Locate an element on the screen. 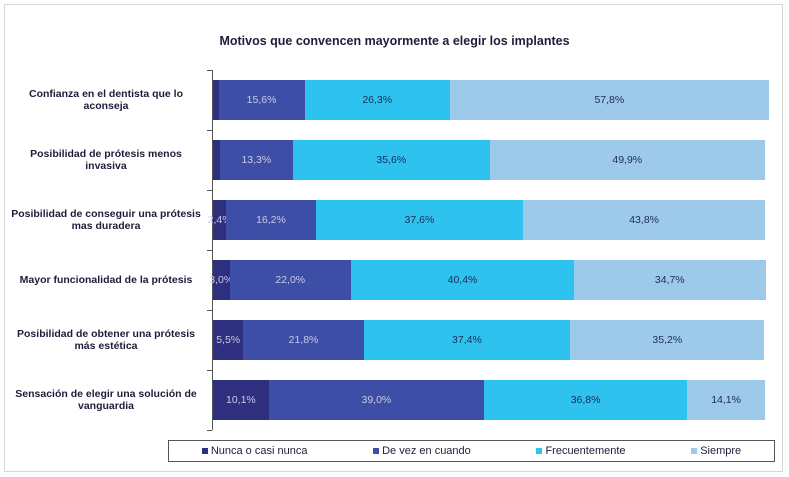 This screenshot has width=789, height=477. data-label: 5,5% is located at coordinates (228, 340).